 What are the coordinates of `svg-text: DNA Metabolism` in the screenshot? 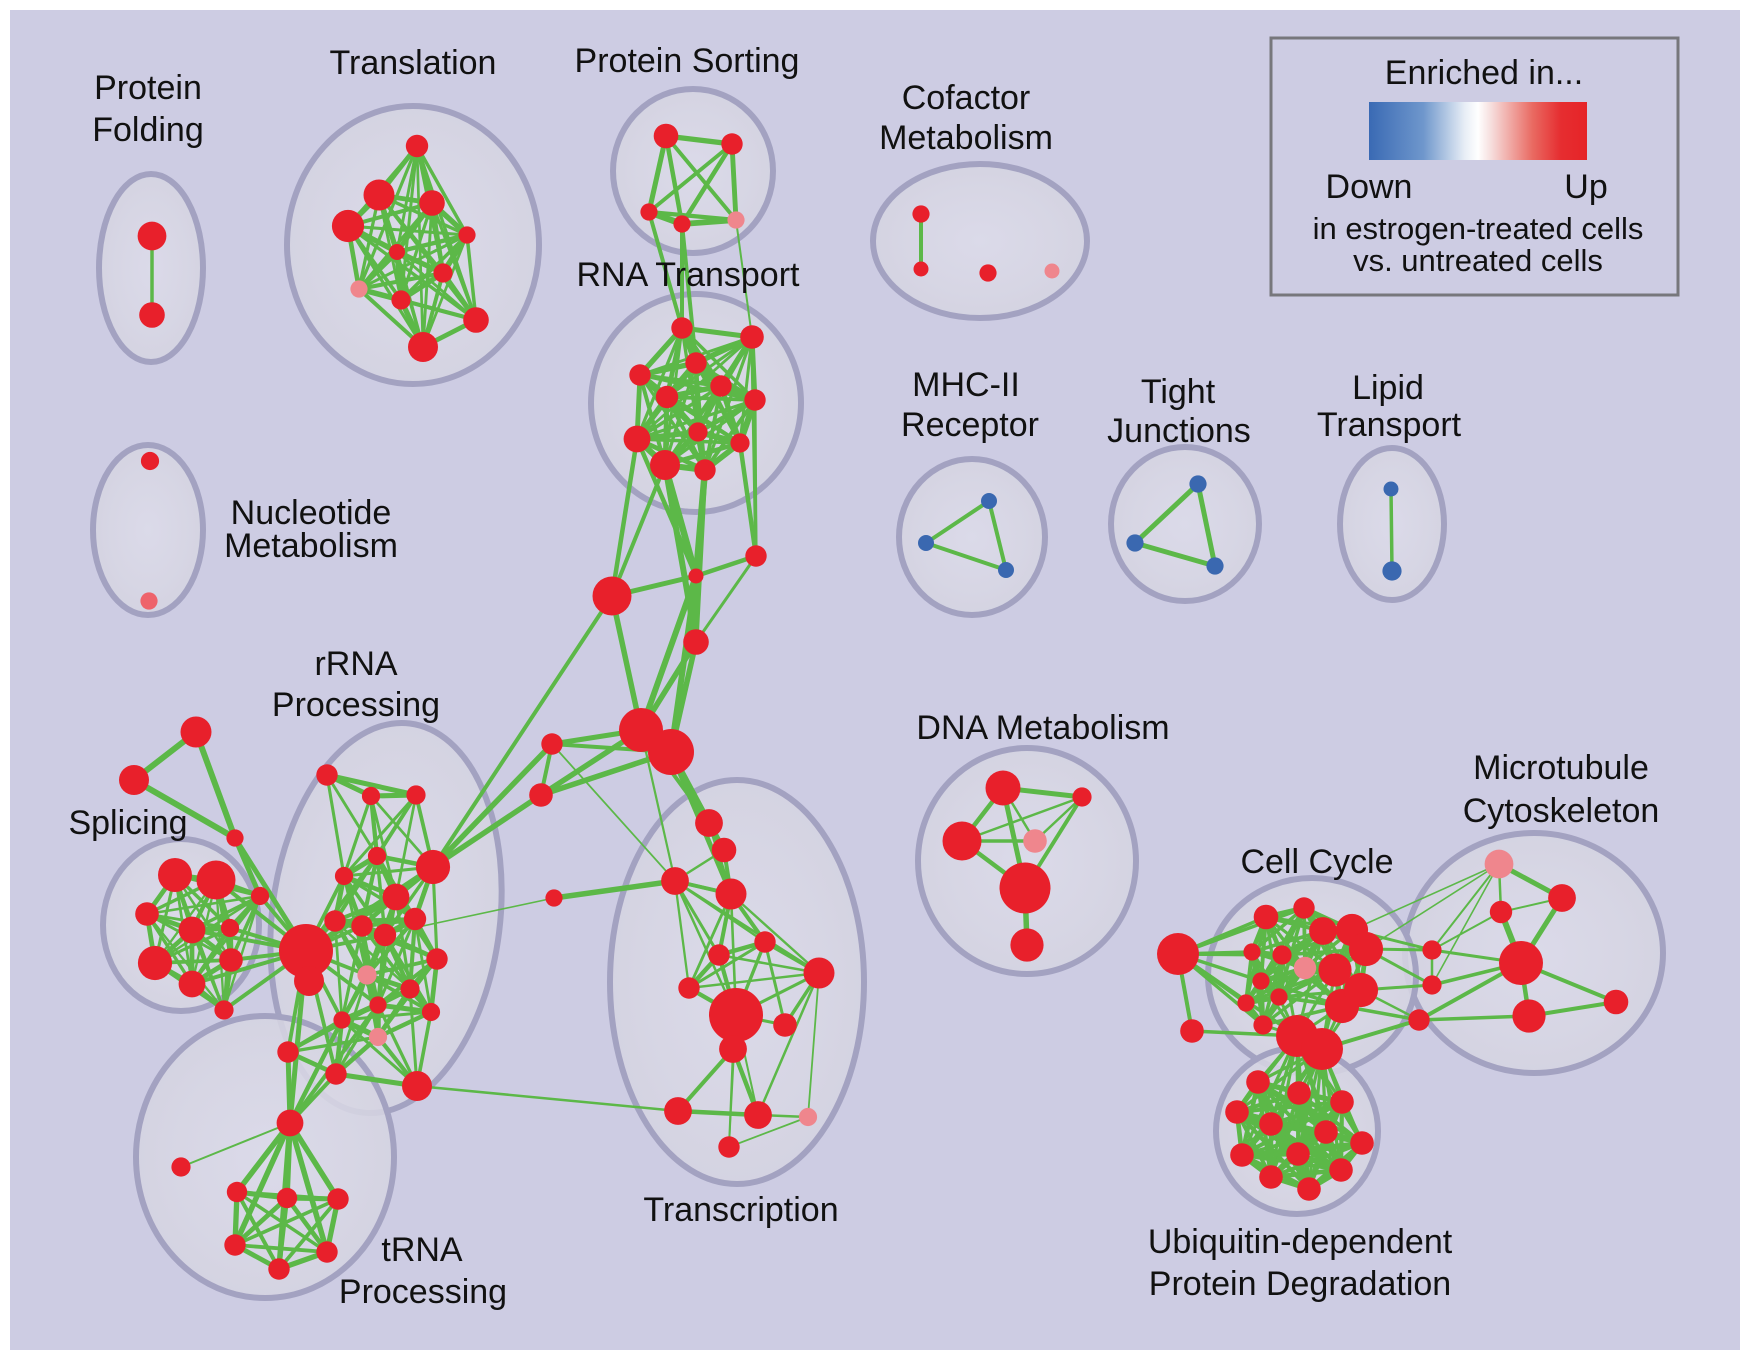 It's located at (1042, 728).